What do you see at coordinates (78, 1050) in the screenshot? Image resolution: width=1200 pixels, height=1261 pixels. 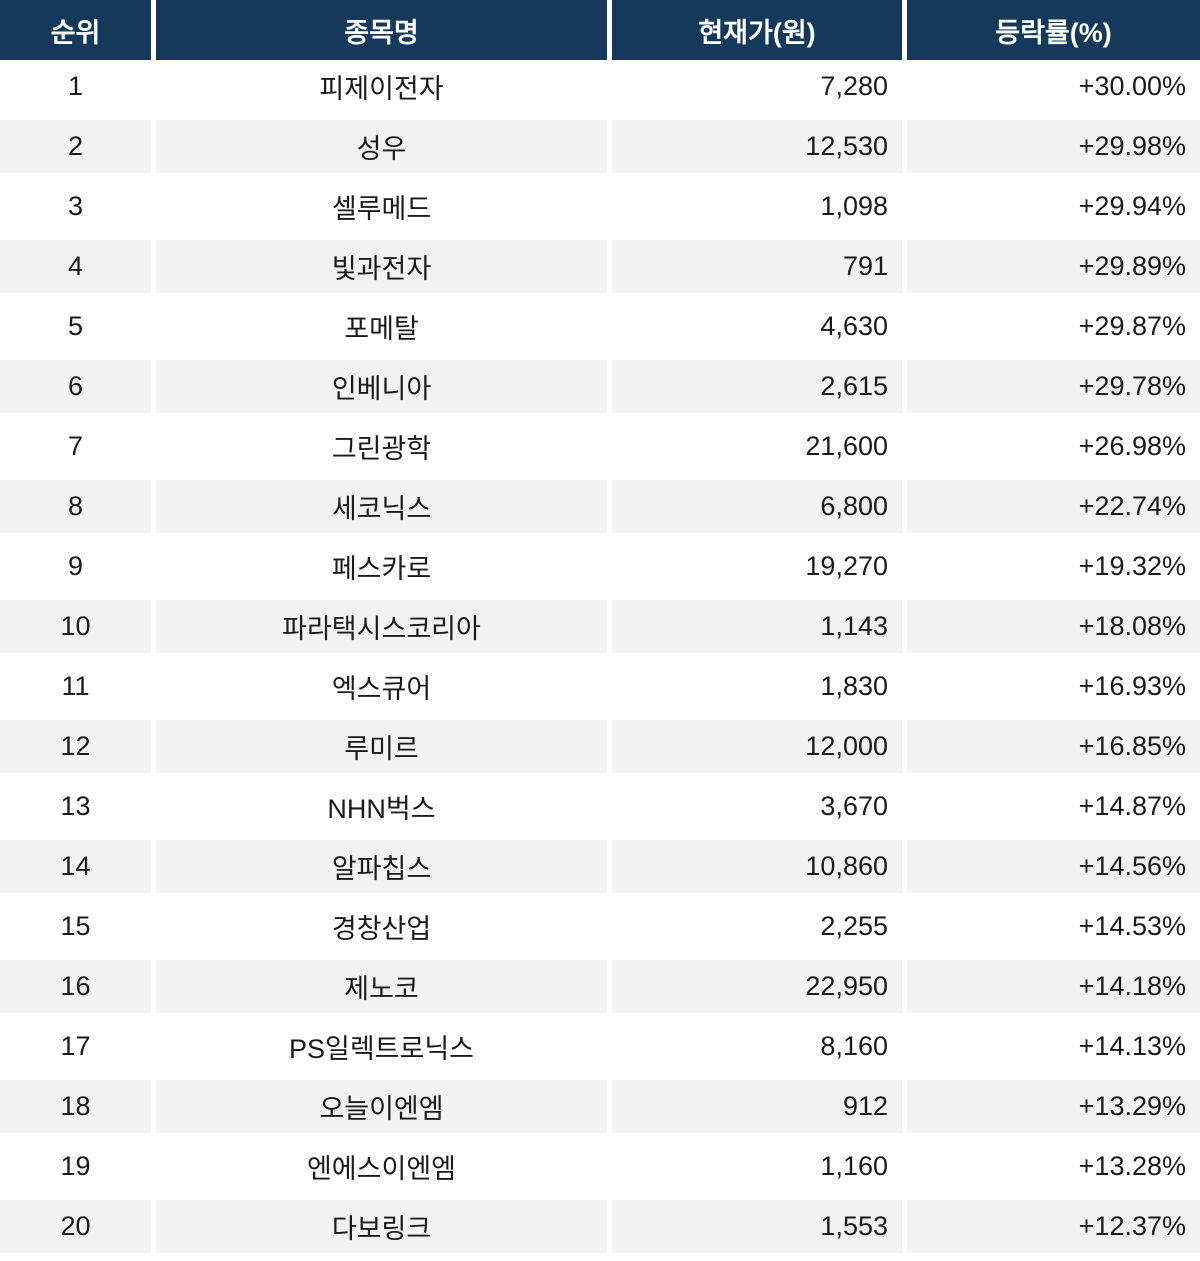 I see `rank-cell: 17` at bounding box center [78, 1050].